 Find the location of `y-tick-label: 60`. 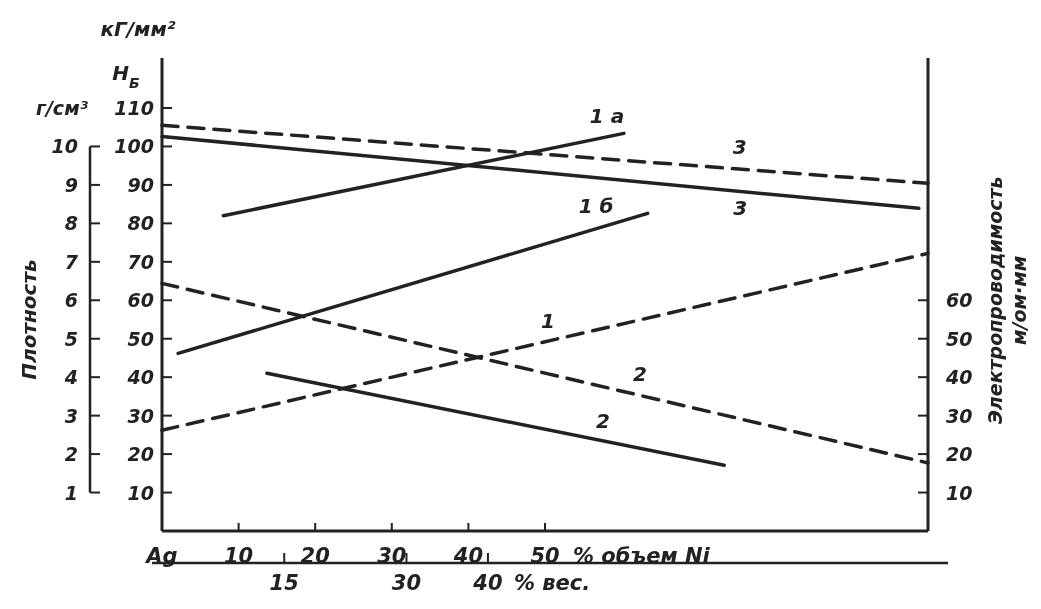

y-tick-label: 60 is located at coordinates (140, 300).